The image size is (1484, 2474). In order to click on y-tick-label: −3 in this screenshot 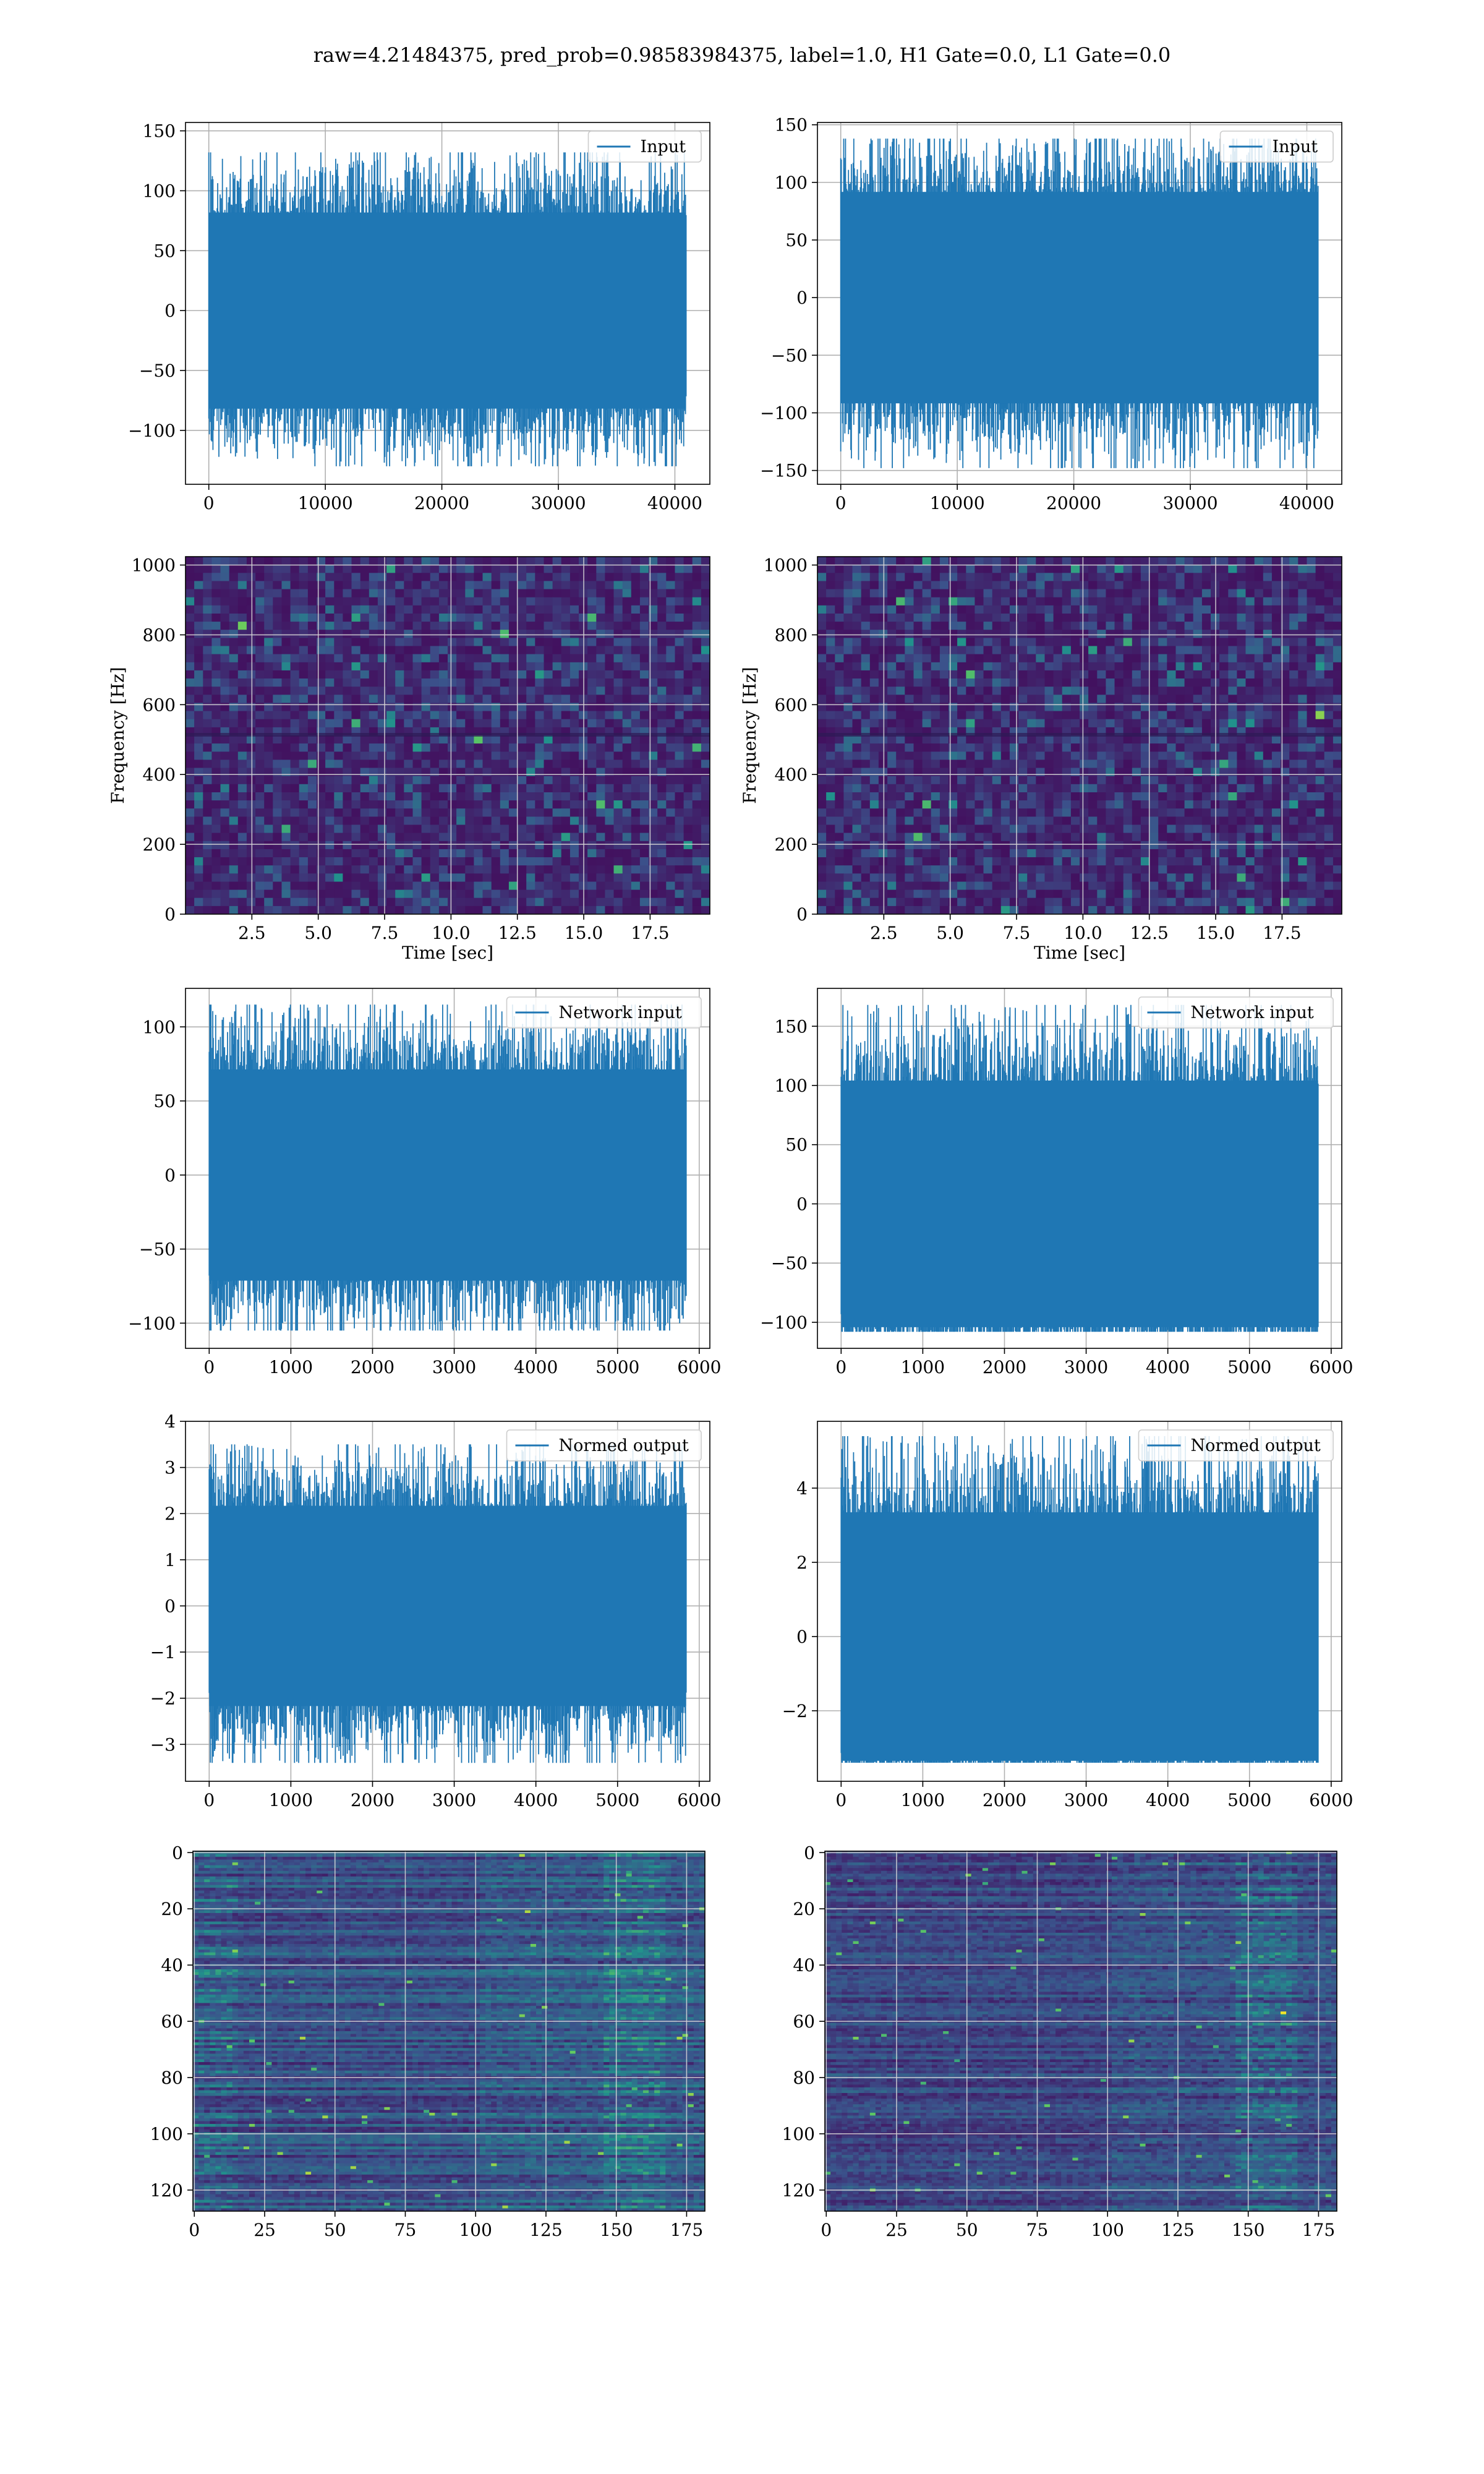, I will do `click(163, 1744)`.